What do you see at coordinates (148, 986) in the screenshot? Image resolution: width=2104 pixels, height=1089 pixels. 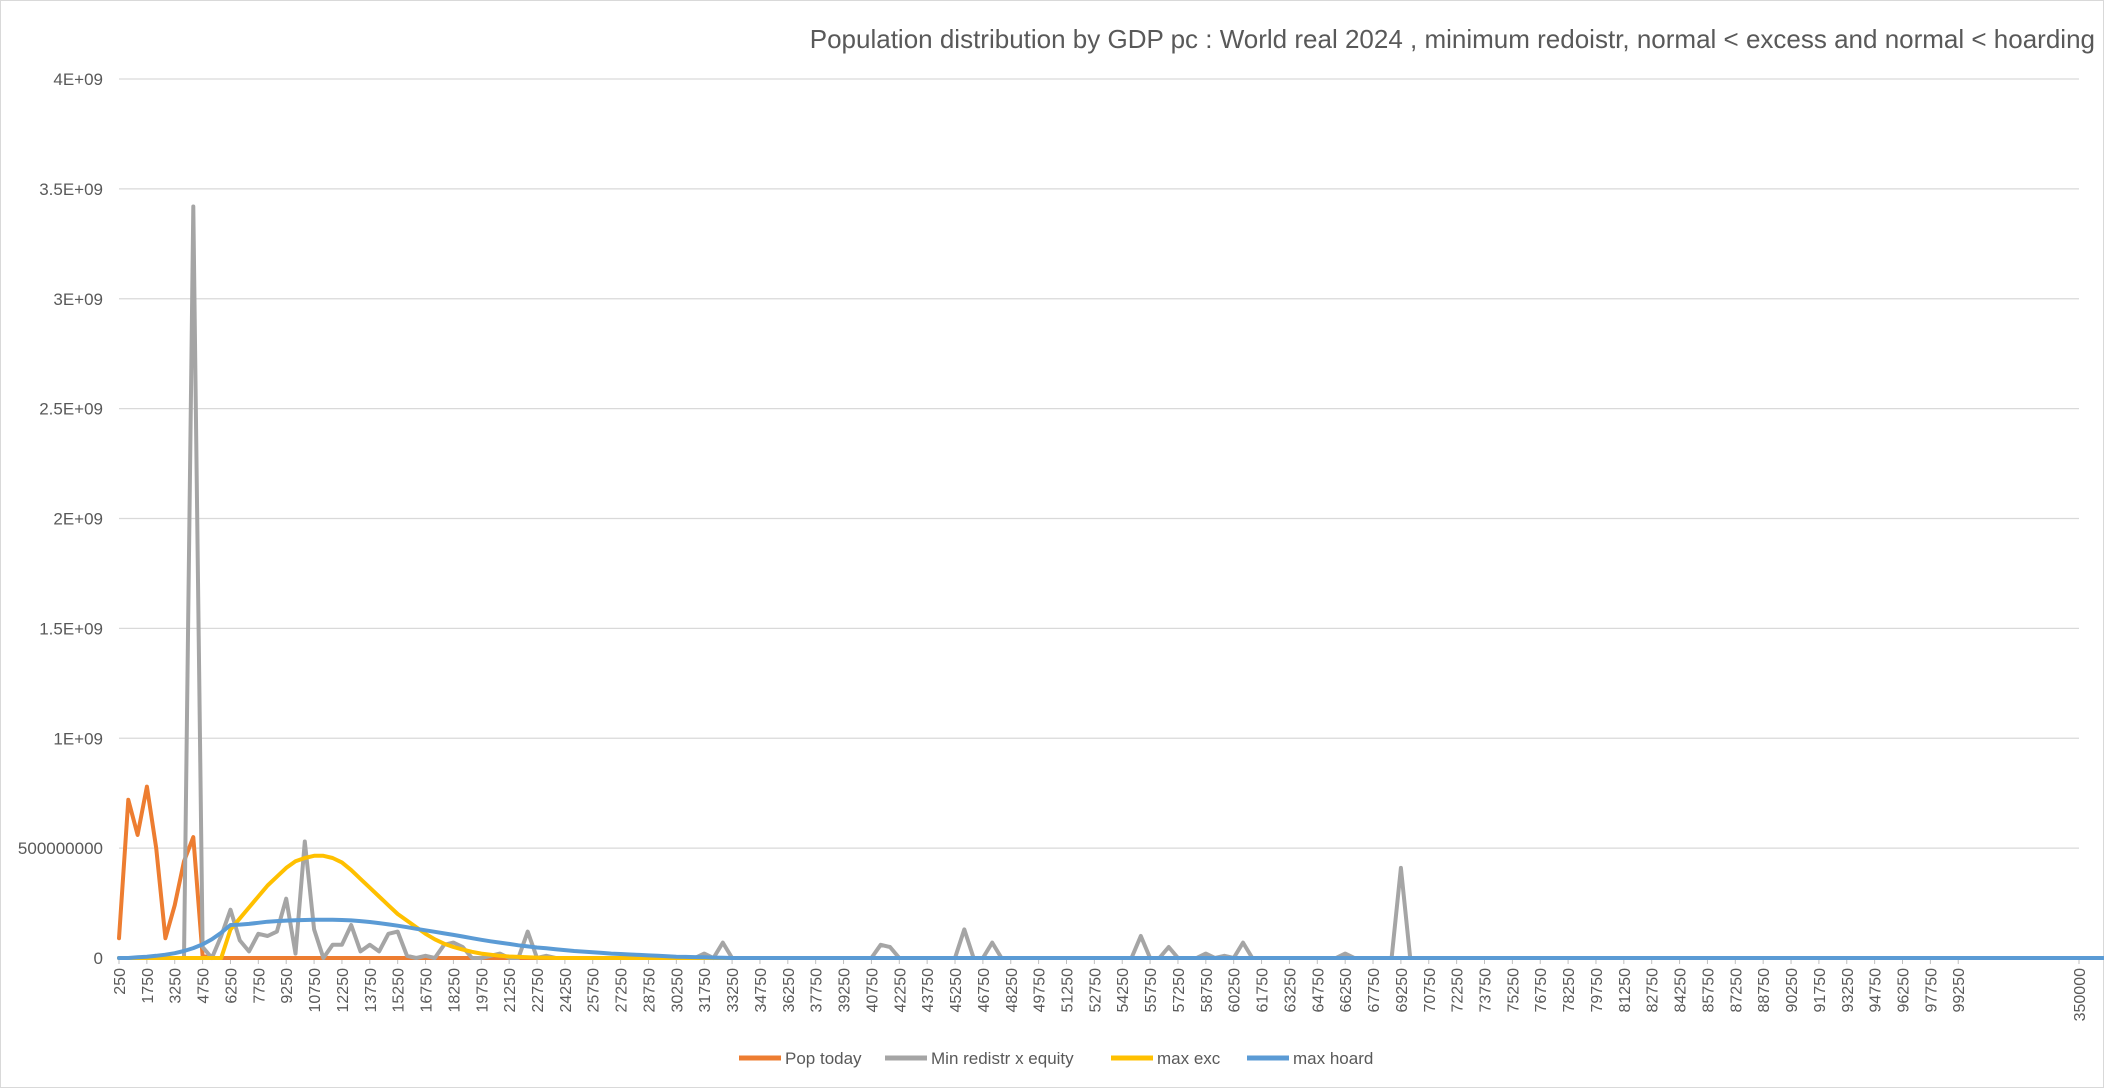 I see `x-tick-label-1: 1750` at bounding box center [148, 986].